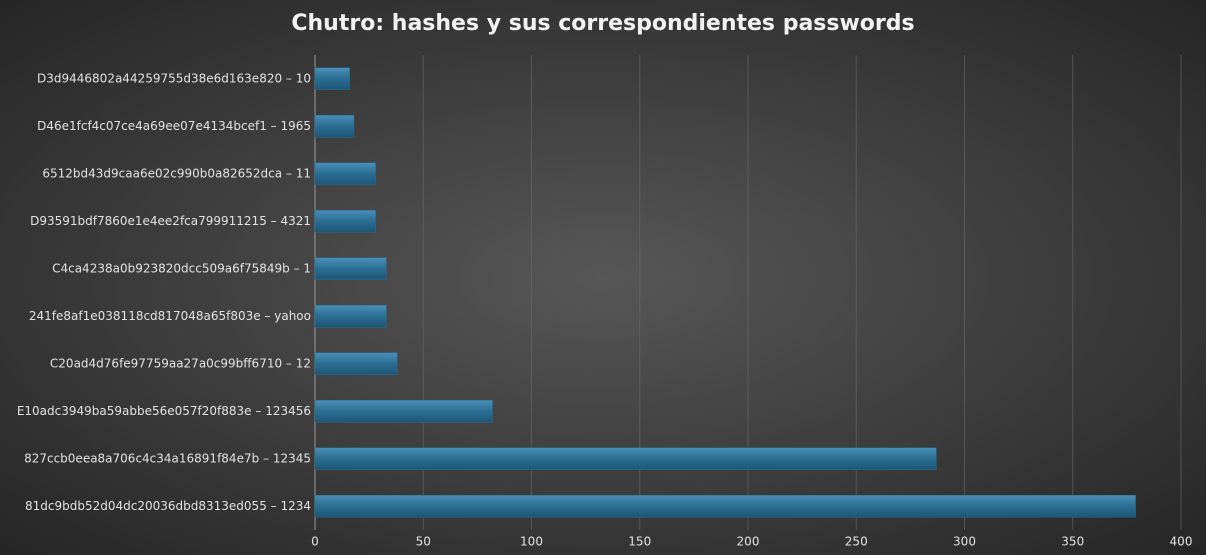 The height and width of the screenshot is (555, 1206). What do you see at coordinates (315, 542) in the screenshot?
I see `x-tick-label: 0` at bounding box center [315, 542].